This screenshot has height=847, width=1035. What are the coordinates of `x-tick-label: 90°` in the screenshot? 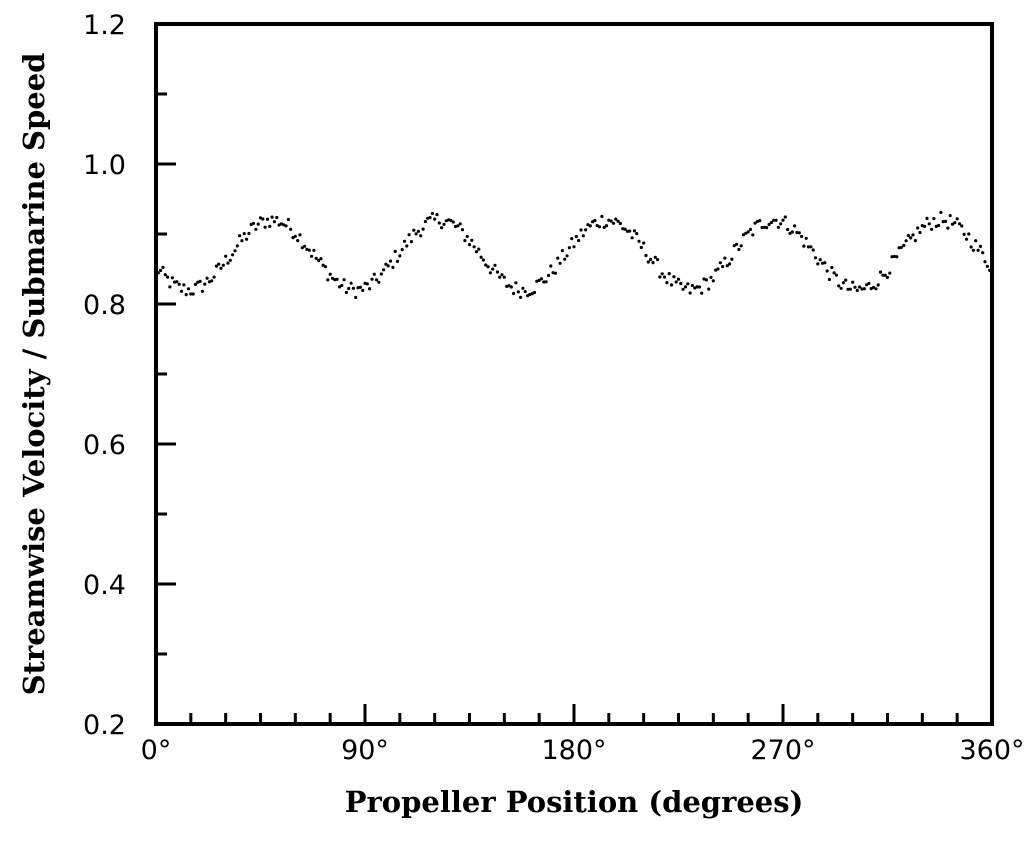 It's located at (365, 750).